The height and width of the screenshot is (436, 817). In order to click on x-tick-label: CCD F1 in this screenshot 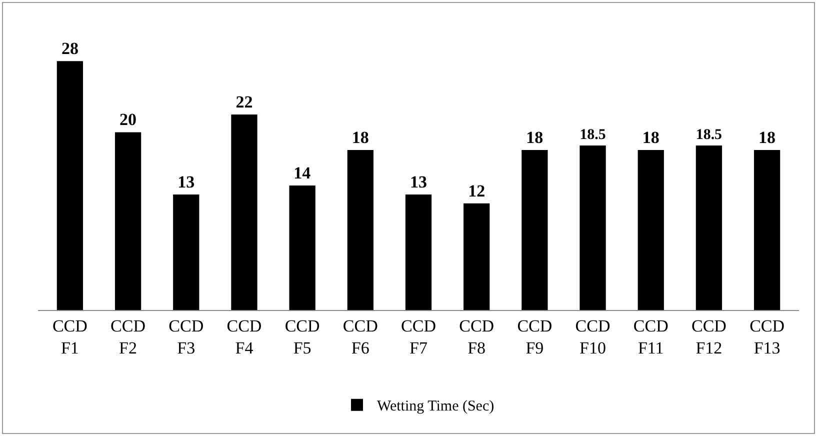, I will do `click(70, 337)`.